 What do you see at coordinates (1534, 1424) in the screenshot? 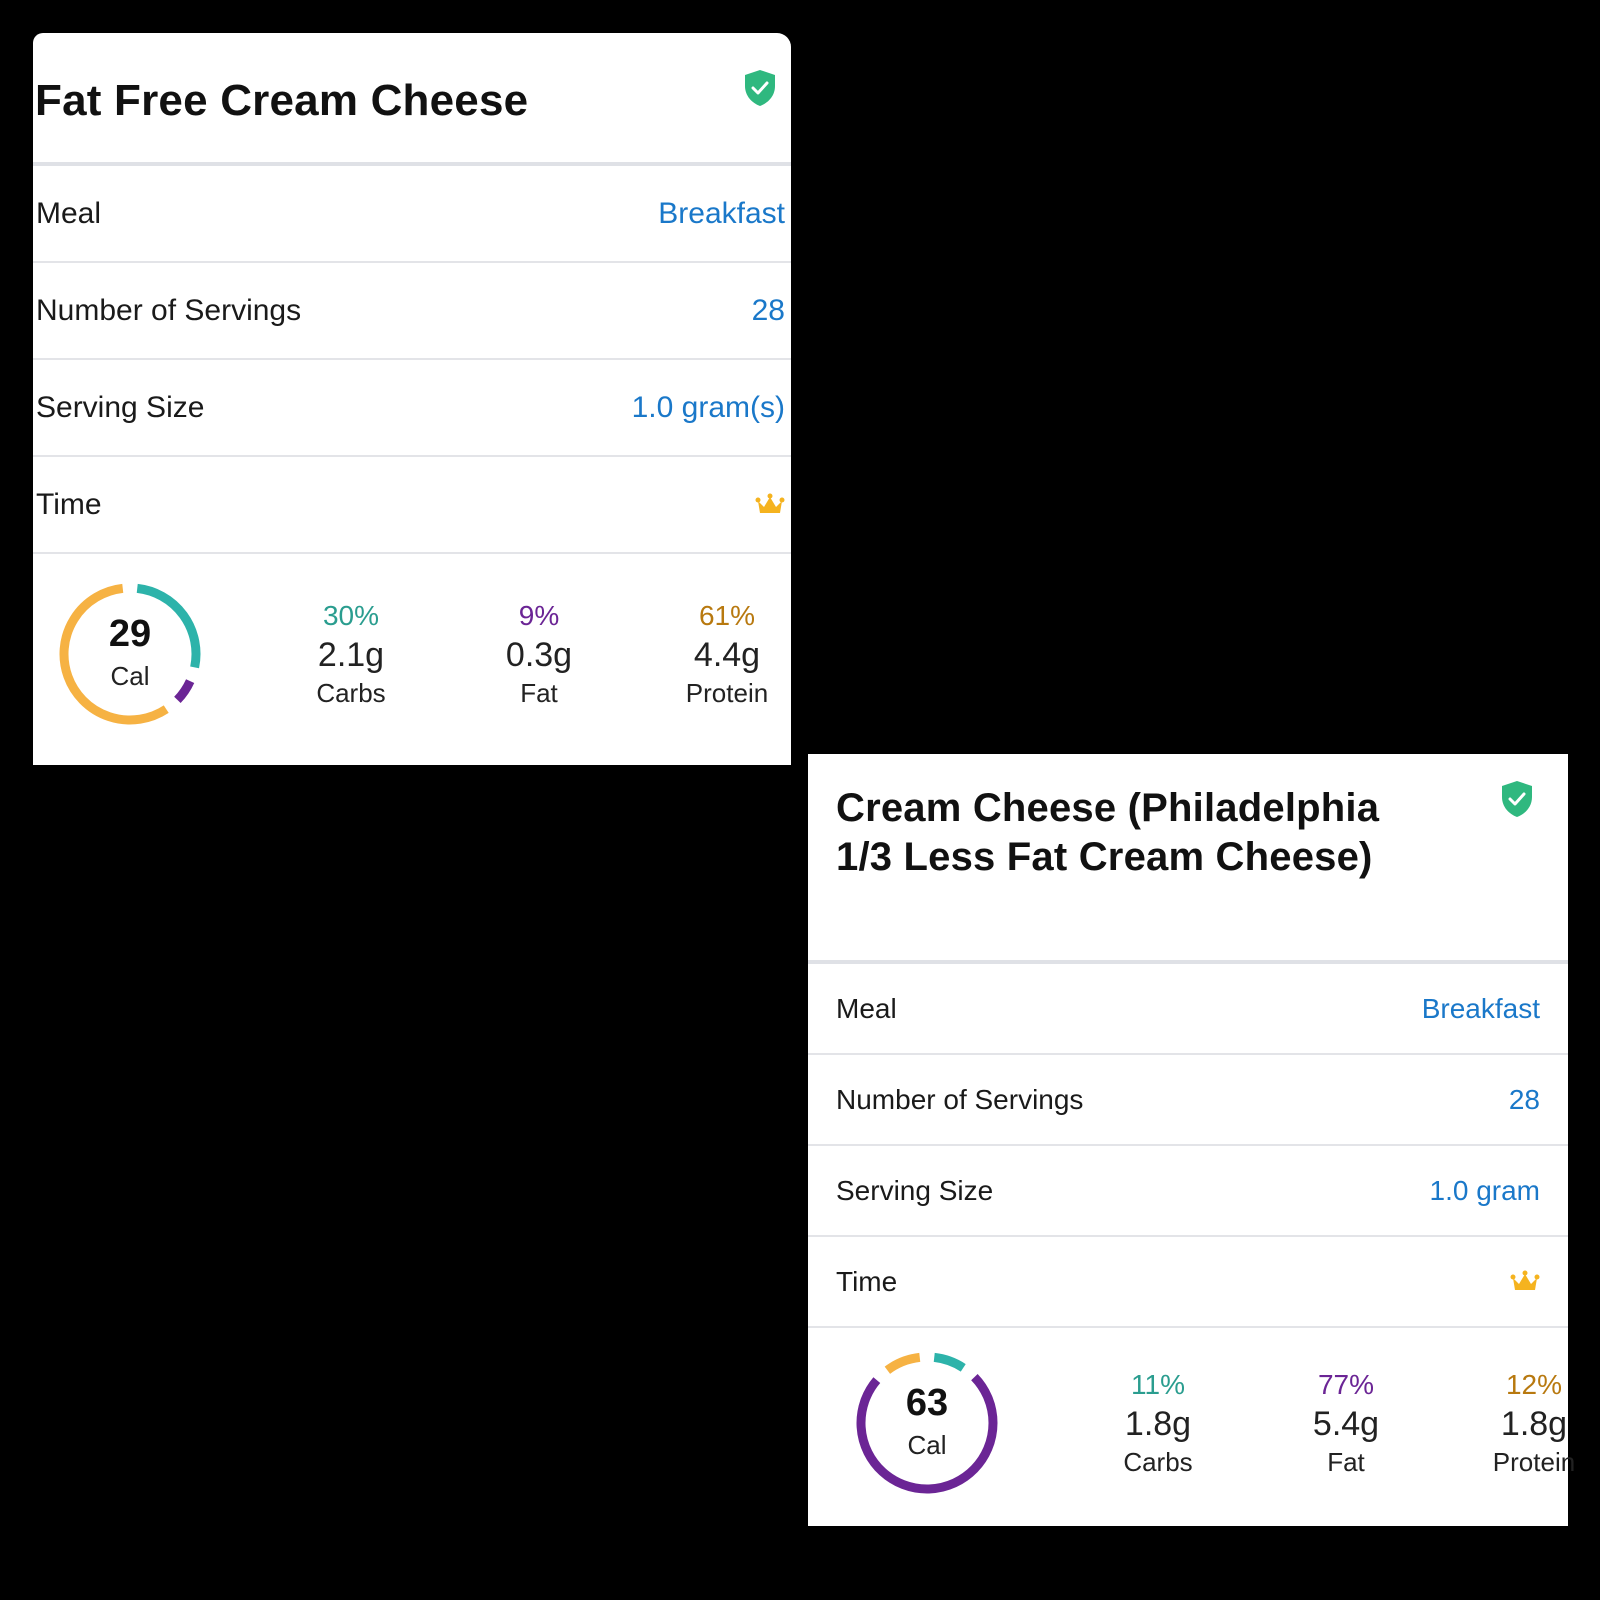
I see `macro-protein-grams: 1.8g` at bounding box center [1534, 1424].